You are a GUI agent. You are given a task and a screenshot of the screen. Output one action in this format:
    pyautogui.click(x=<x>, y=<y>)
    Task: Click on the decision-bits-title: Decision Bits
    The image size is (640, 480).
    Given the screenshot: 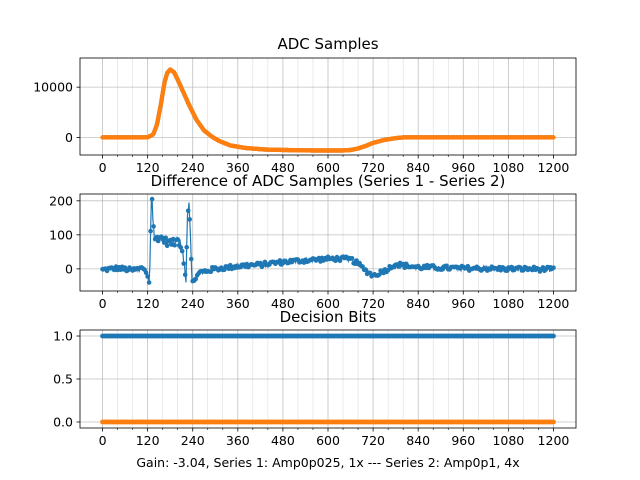 What is the action you would take?
    pyautogui.click(x=328, y=317)
    